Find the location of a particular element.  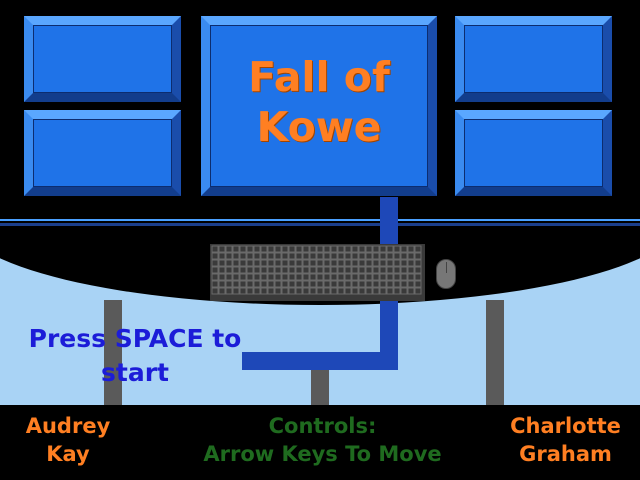

cable is located at coordinates (320, 361).